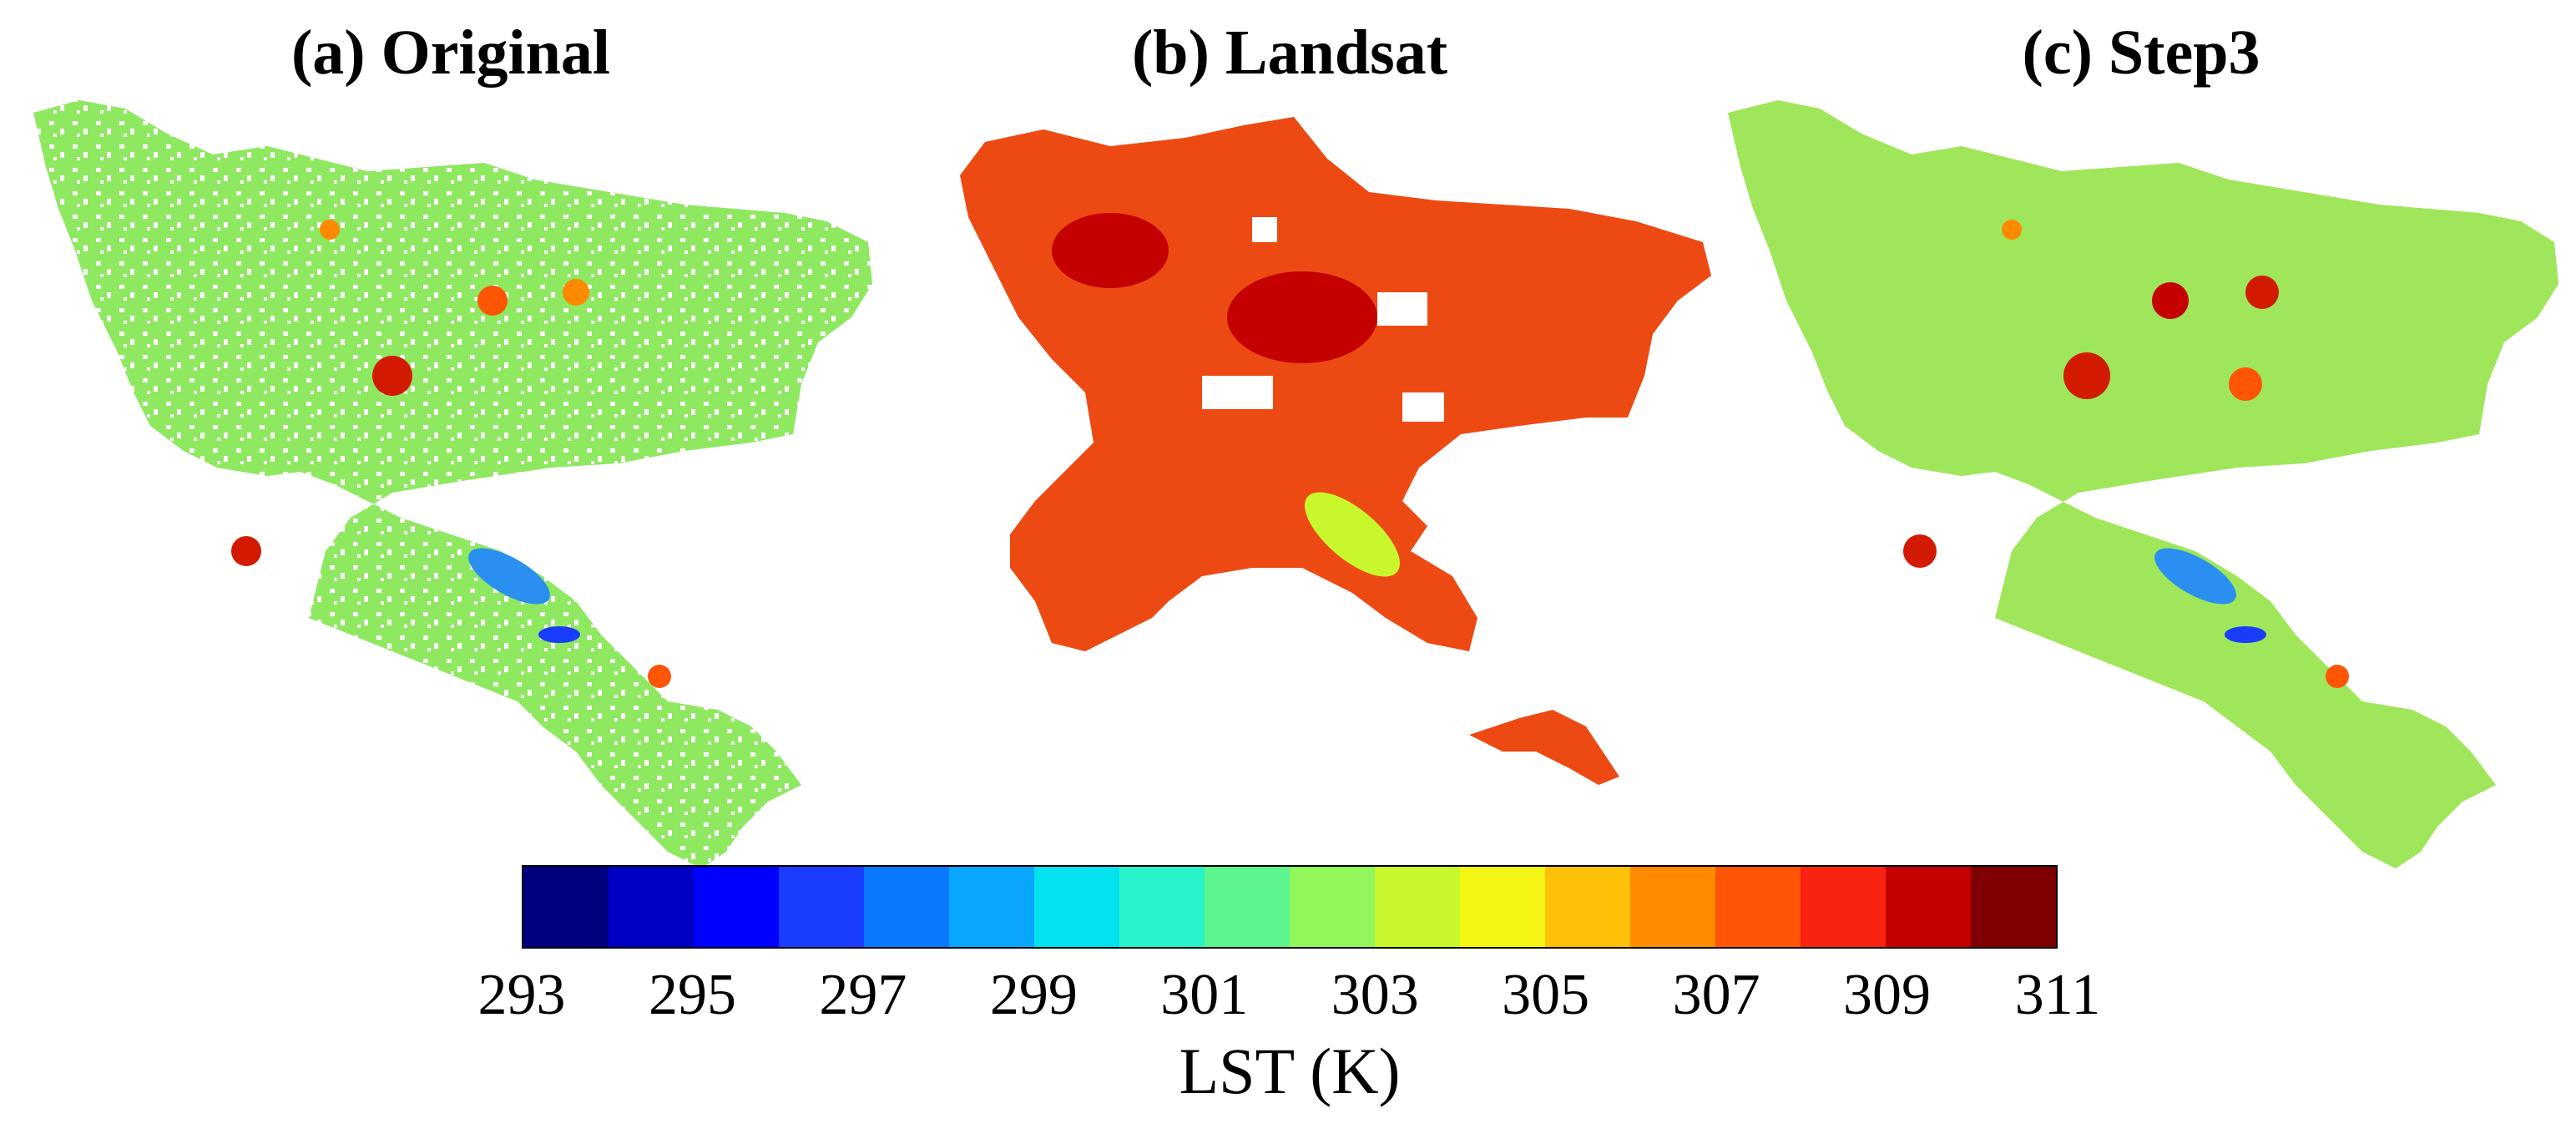 Image resolution: width=2576 pixels, height=1134 pixels. I want to click on panel-title-step3: (c) Step3, so click(2141, 53).